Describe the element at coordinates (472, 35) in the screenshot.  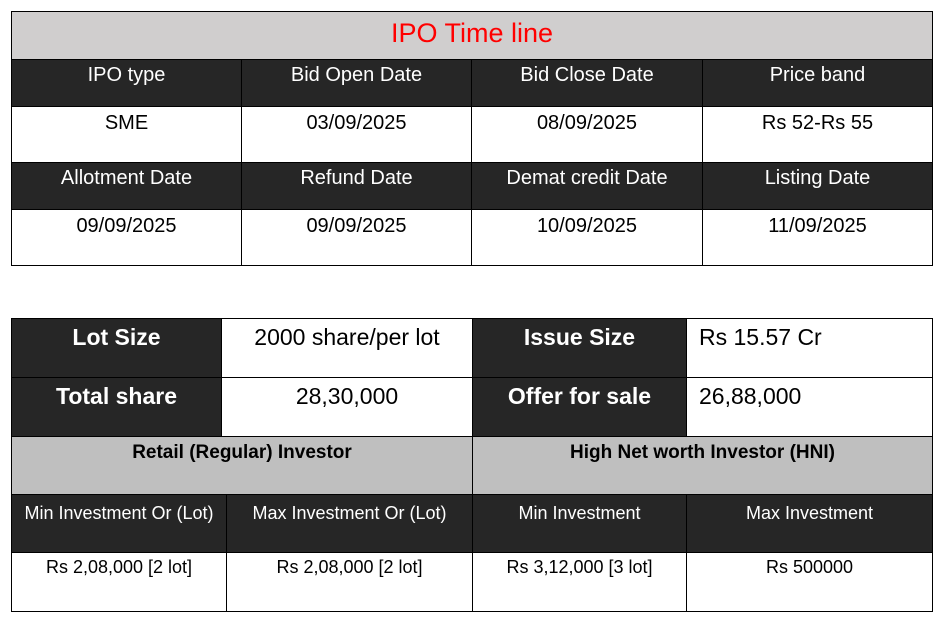
I see `timeline-title: IPO Time line` at that location.